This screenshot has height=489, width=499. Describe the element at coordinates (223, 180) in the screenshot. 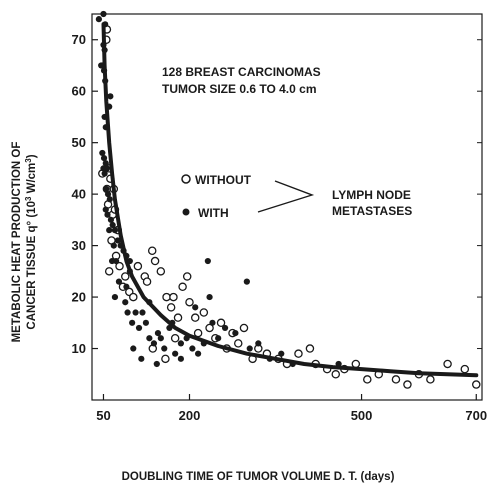

I see `legend-label-without: WITHOUT` at that location.